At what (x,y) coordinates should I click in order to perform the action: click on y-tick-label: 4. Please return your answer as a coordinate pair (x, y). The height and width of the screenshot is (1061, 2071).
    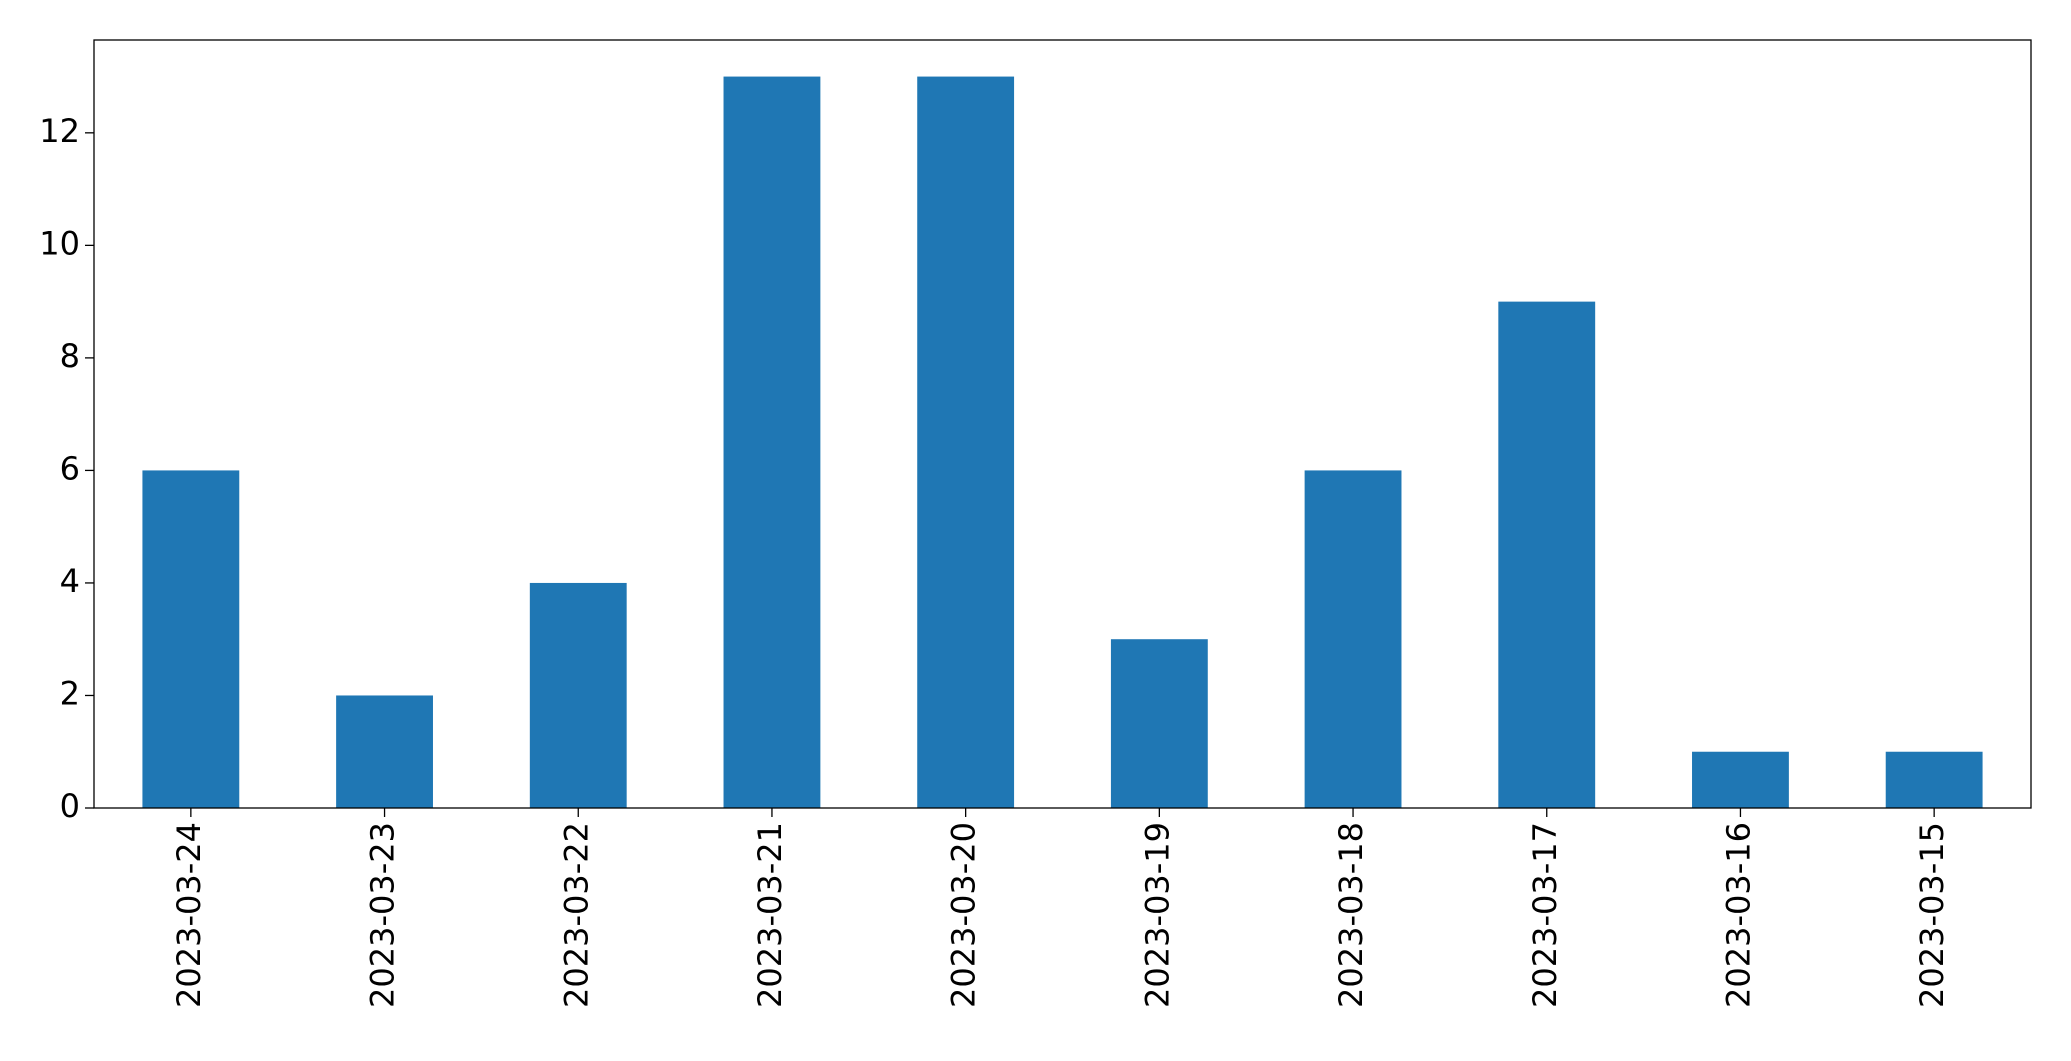
    Looking at the image, I should click on (70, 581).